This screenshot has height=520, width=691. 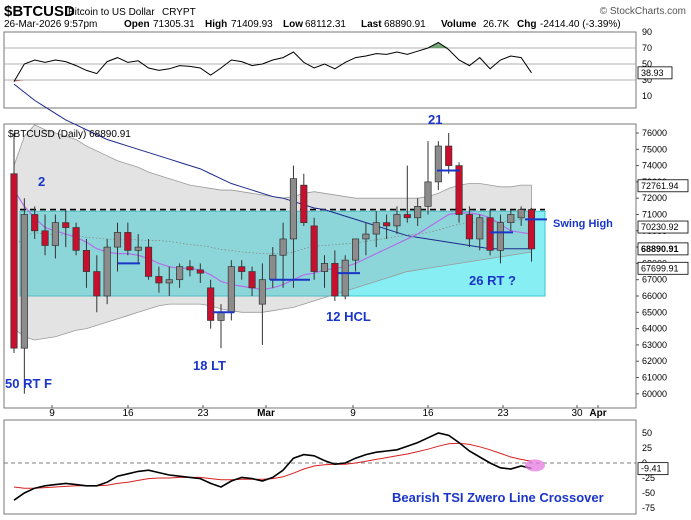 I want to click on rsi-tick-label: 70, so click(x=647, y=48).